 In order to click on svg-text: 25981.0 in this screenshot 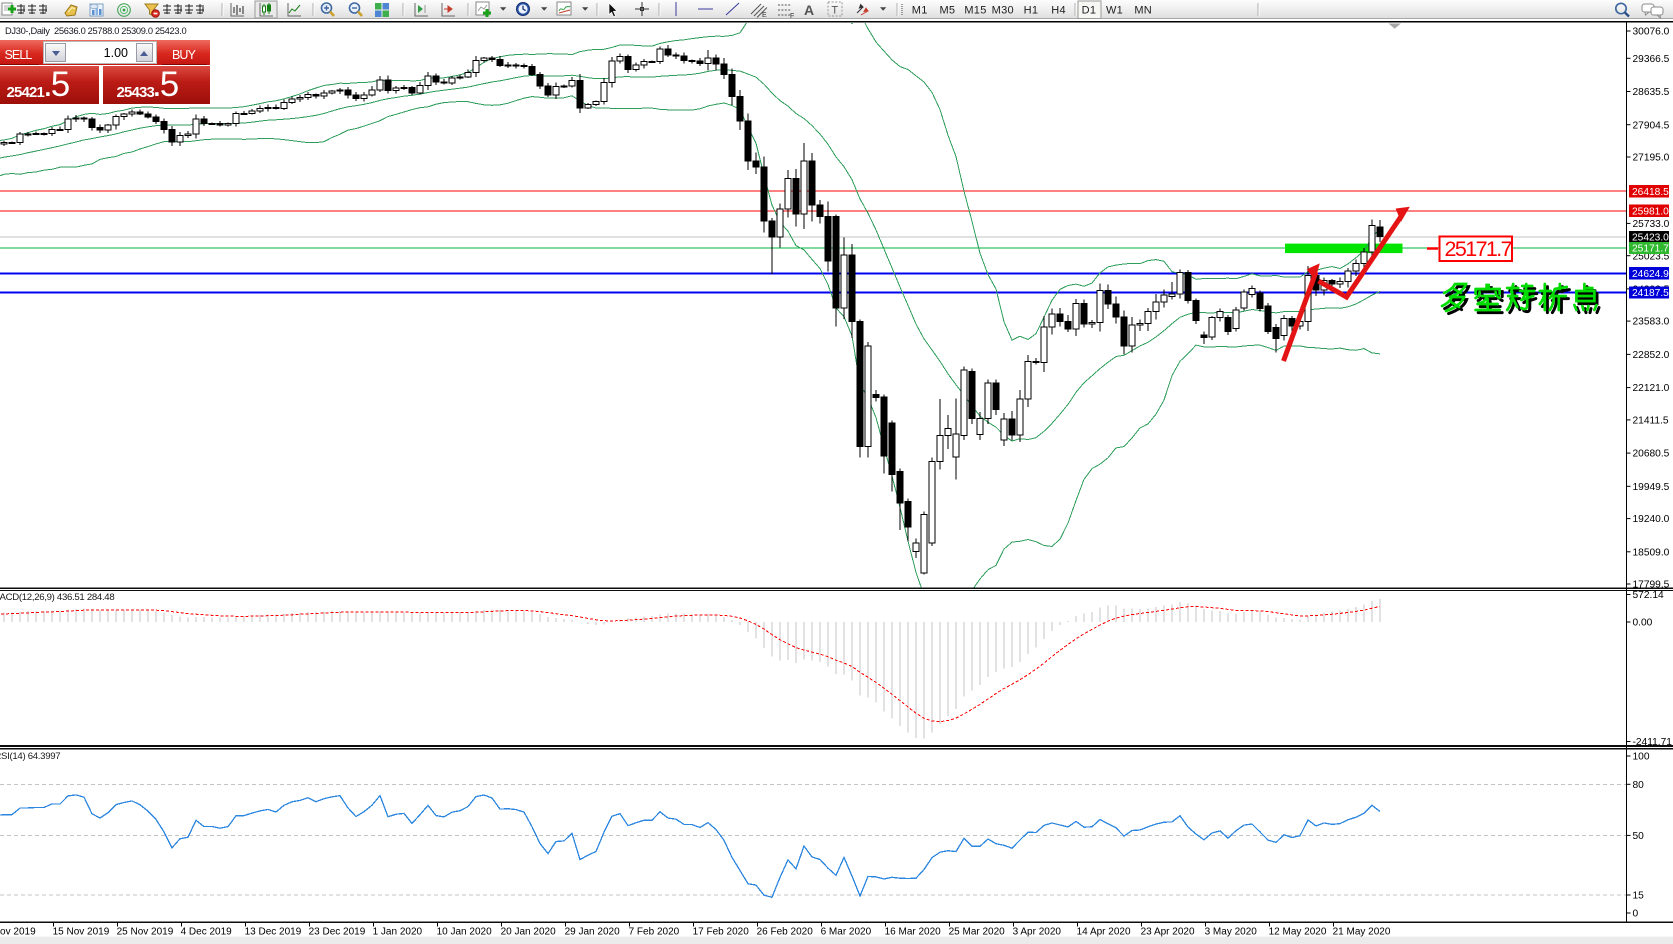, I will do `click(1650, 212)`.